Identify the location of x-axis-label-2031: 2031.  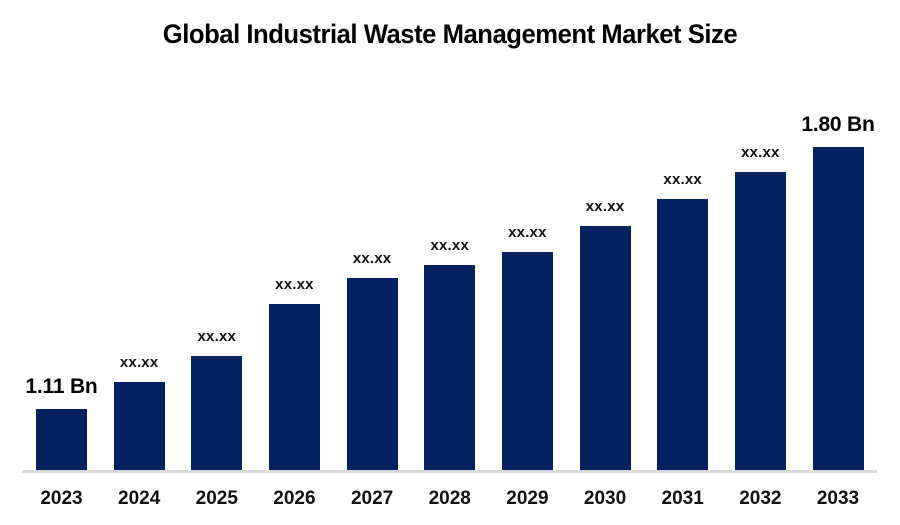
(682, 498).